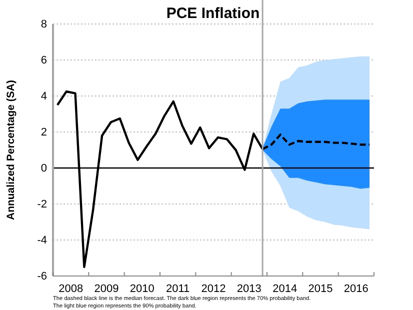  What do you see at coordinates (249, 288) in the screenshot?
I see `x-tick-label: 2013` at bounding box center [249, 288].